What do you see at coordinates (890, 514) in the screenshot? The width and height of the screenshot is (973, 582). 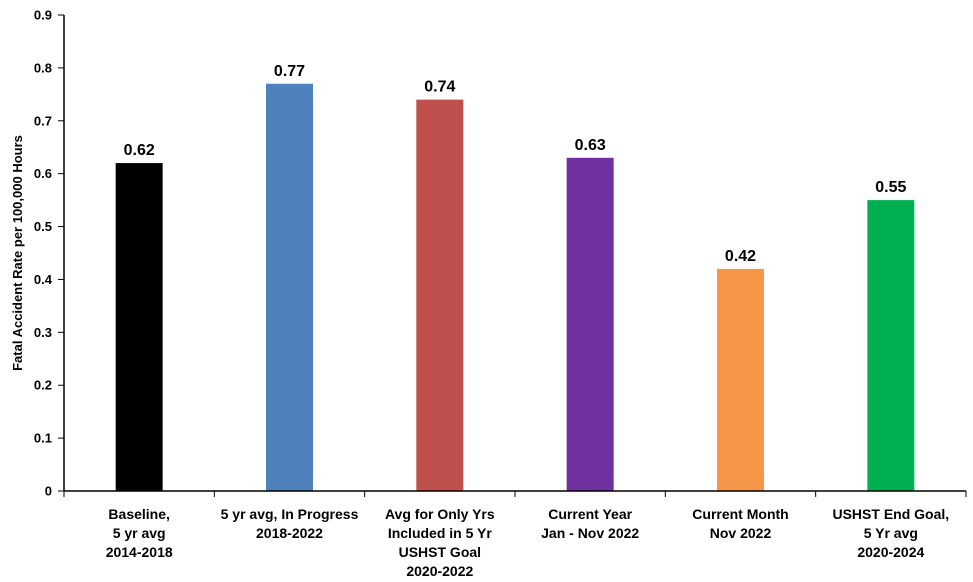 I see `x-category-label-line: USHST End Goal,` at bounding box center [890, 514].